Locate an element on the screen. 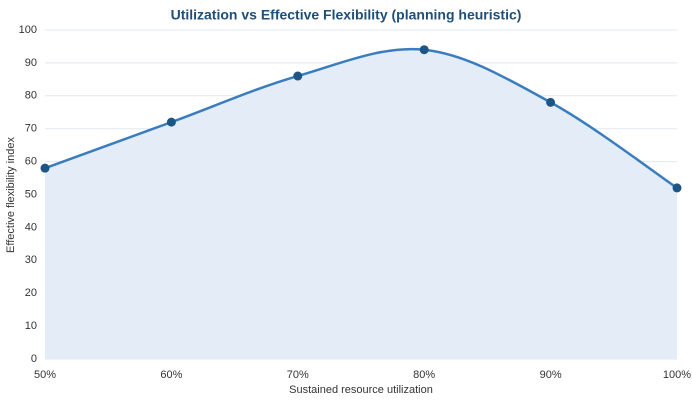 The width and height of the screenshot is (692, 400). x-tick-label: 80% is located at coordinates (424, 375).